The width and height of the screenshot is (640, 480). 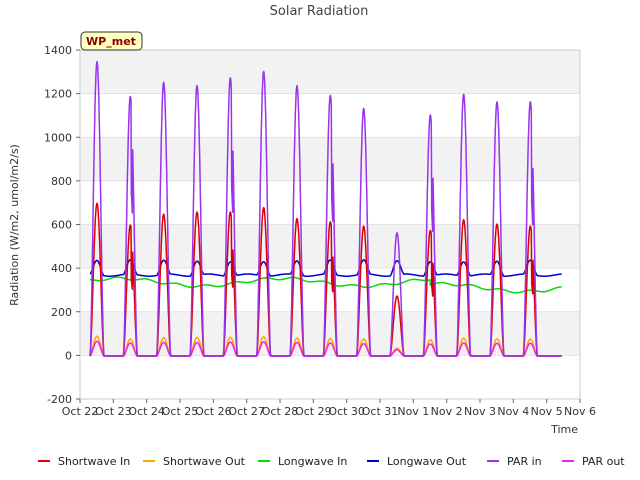 I want to click on legend-label-par-out: PAR out, so click(x=603, y=461).